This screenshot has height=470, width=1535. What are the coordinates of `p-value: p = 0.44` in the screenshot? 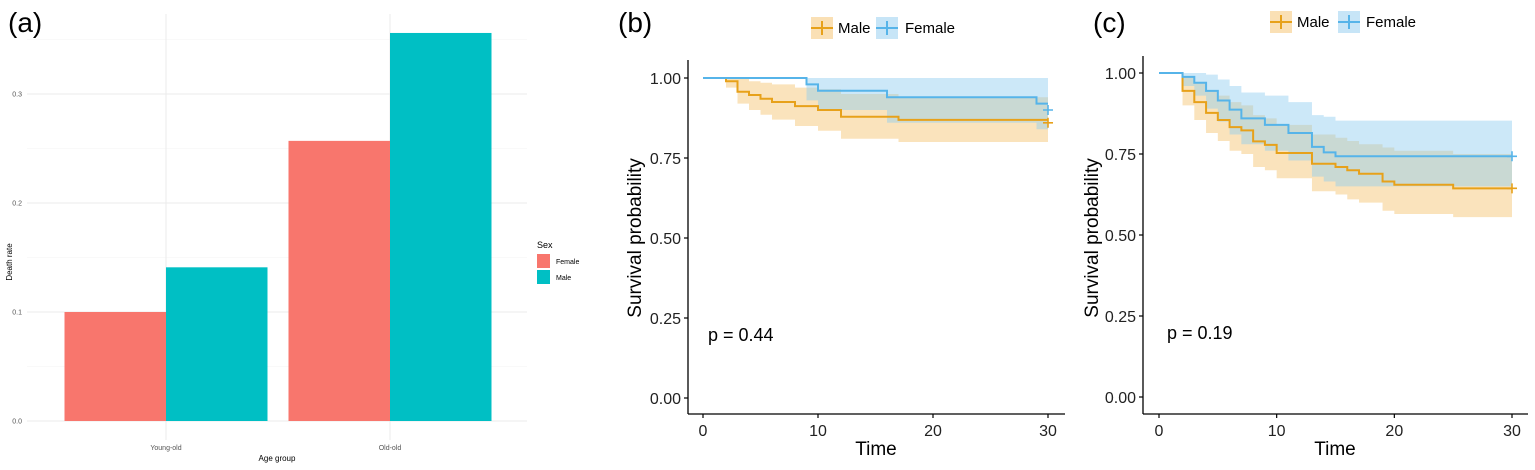 It's located at (741, 335).